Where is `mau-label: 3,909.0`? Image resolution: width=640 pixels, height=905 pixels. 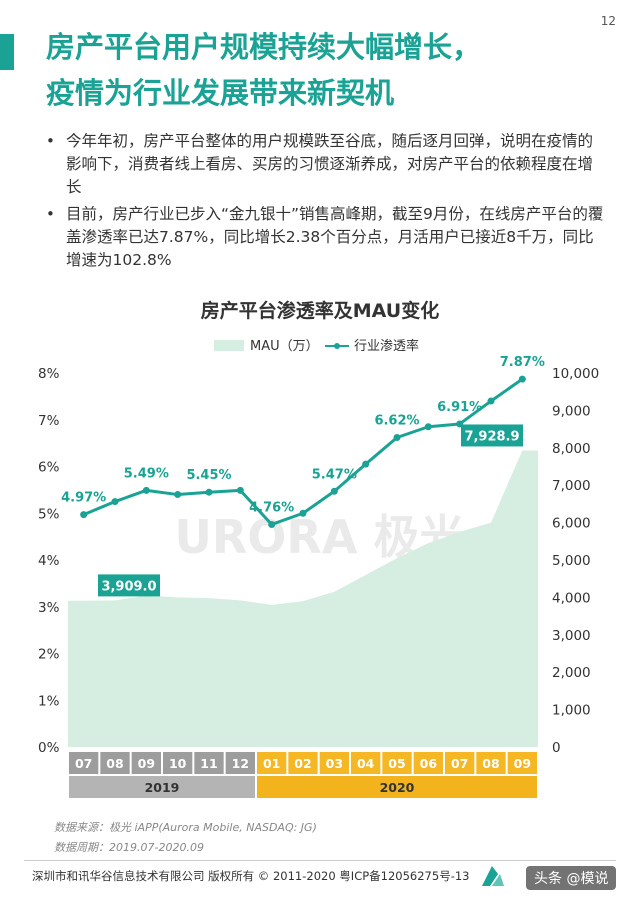
mau-label: 3,909.0 is located at coordinates (128, 586).